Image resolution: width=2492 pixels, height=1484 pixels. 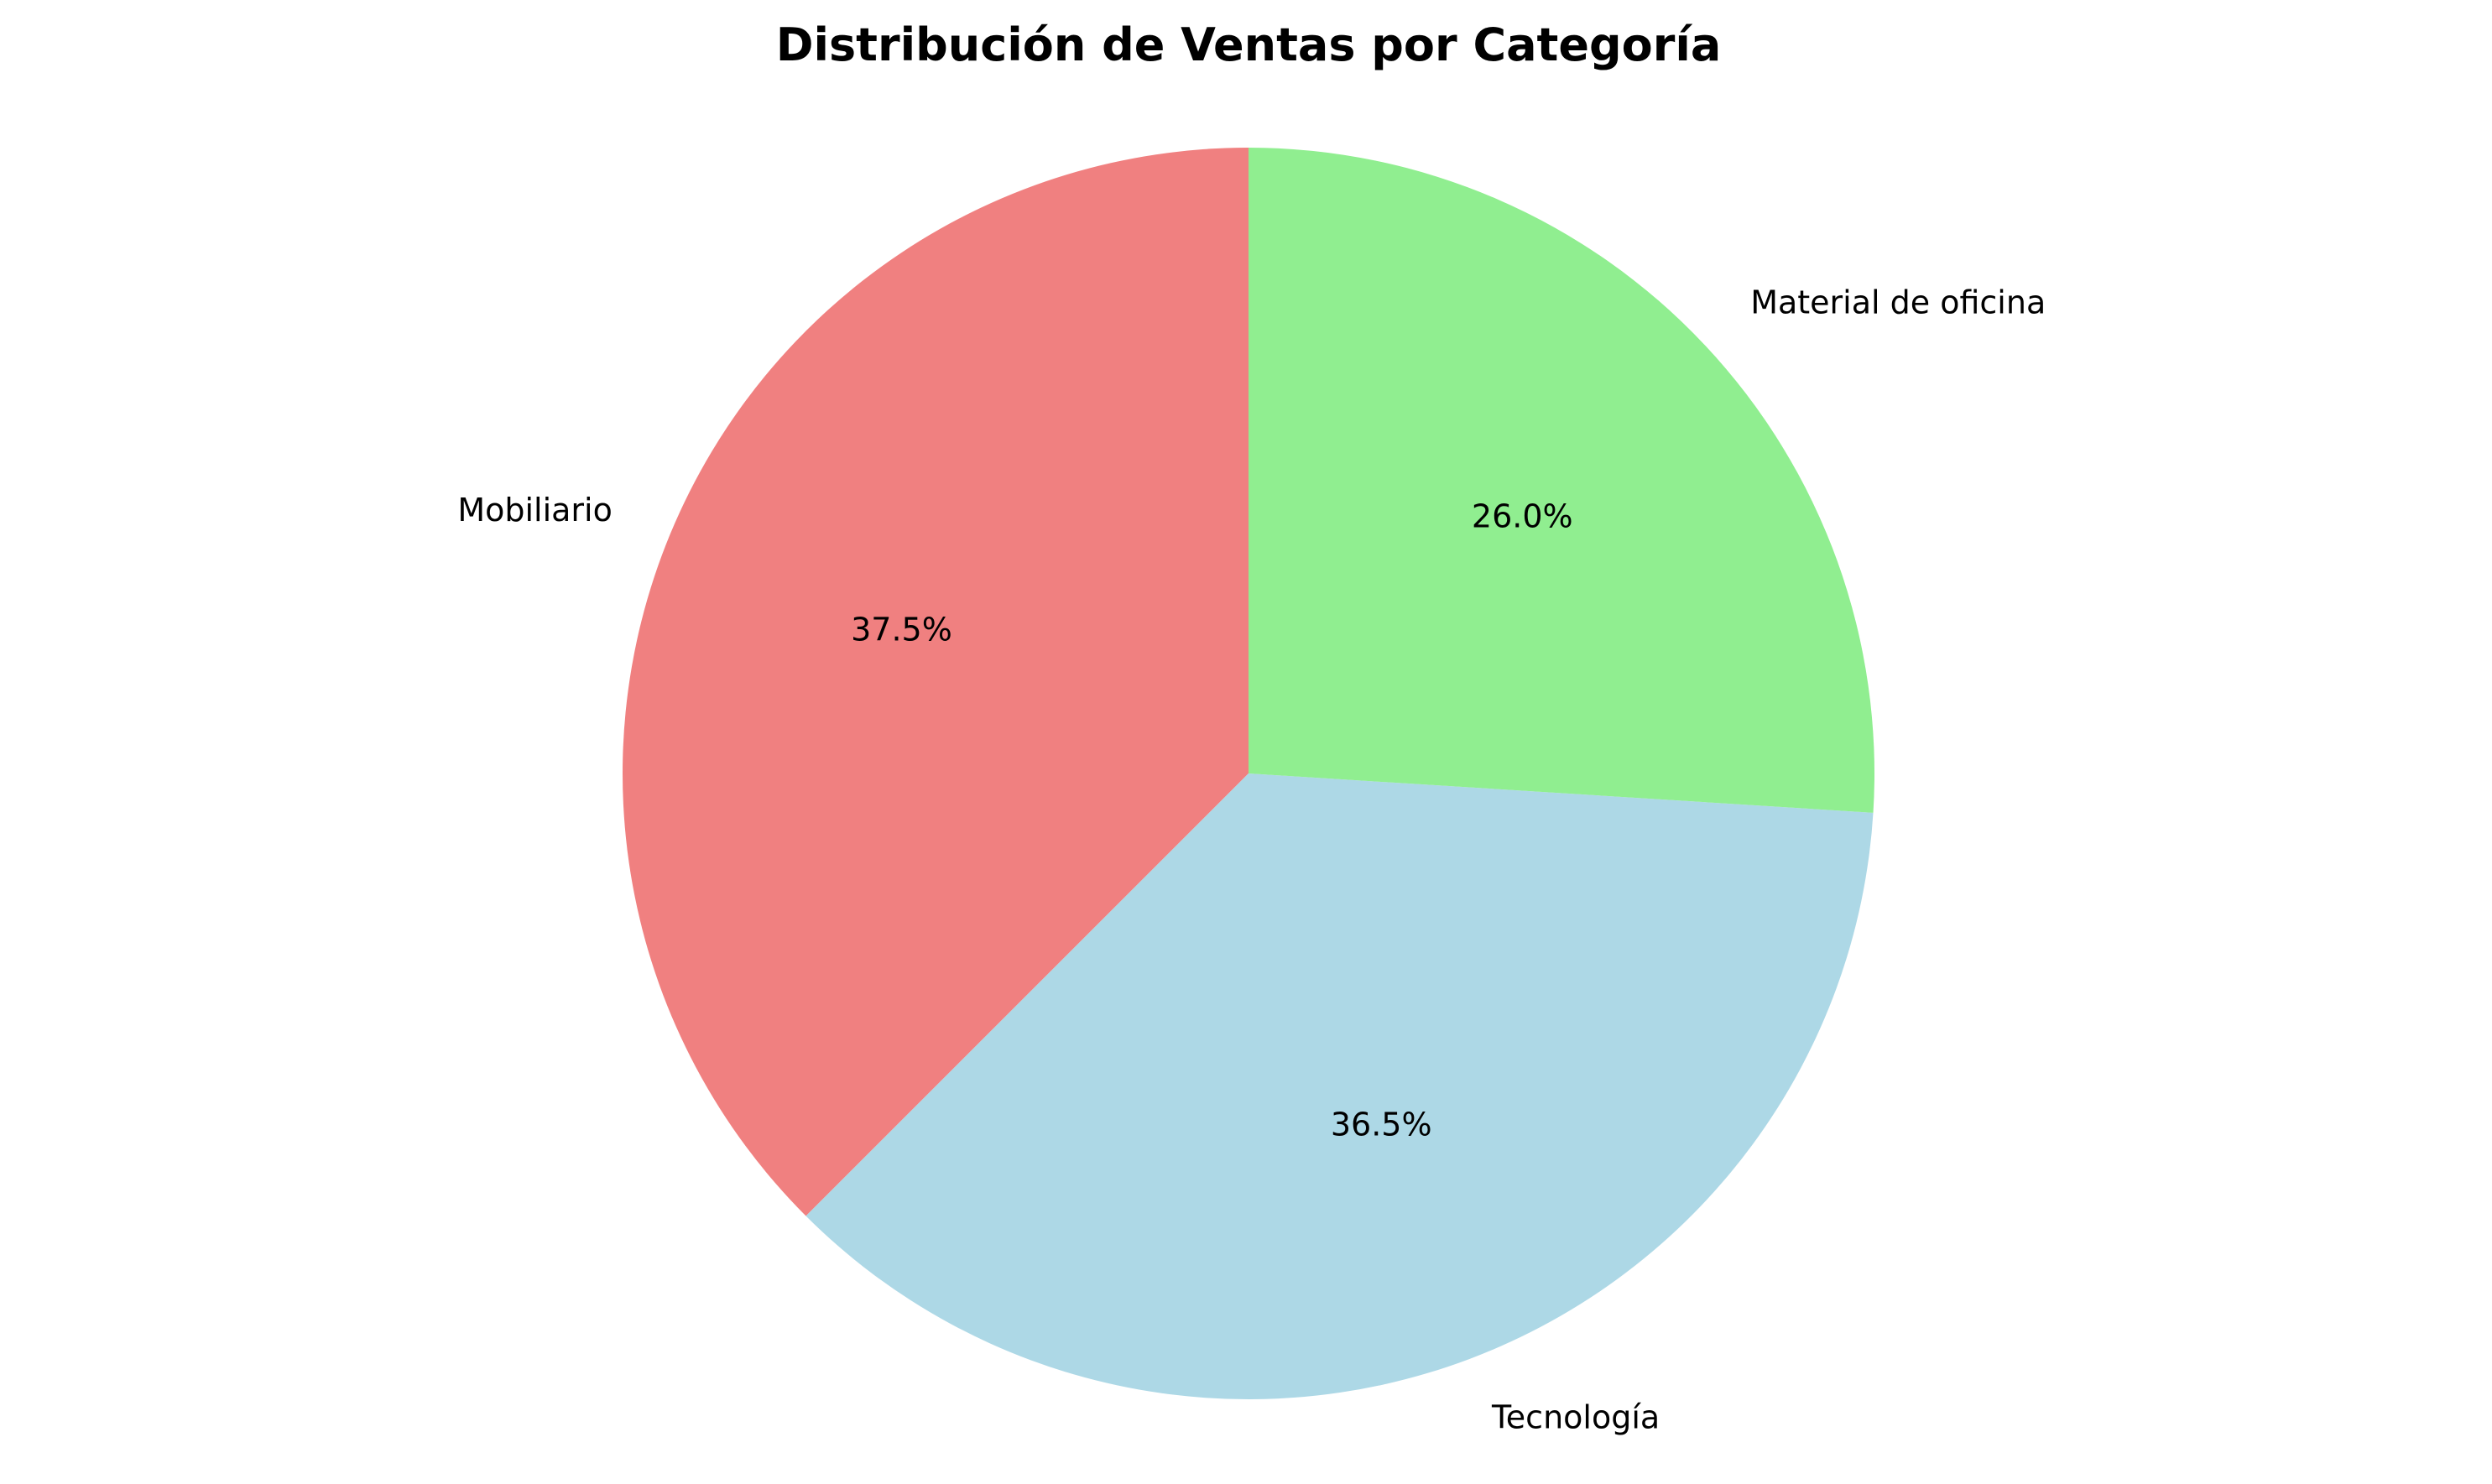 I want to click on percentage-labels: 37.5% 36.5% 26.0%, so click(x=1212, y=820).